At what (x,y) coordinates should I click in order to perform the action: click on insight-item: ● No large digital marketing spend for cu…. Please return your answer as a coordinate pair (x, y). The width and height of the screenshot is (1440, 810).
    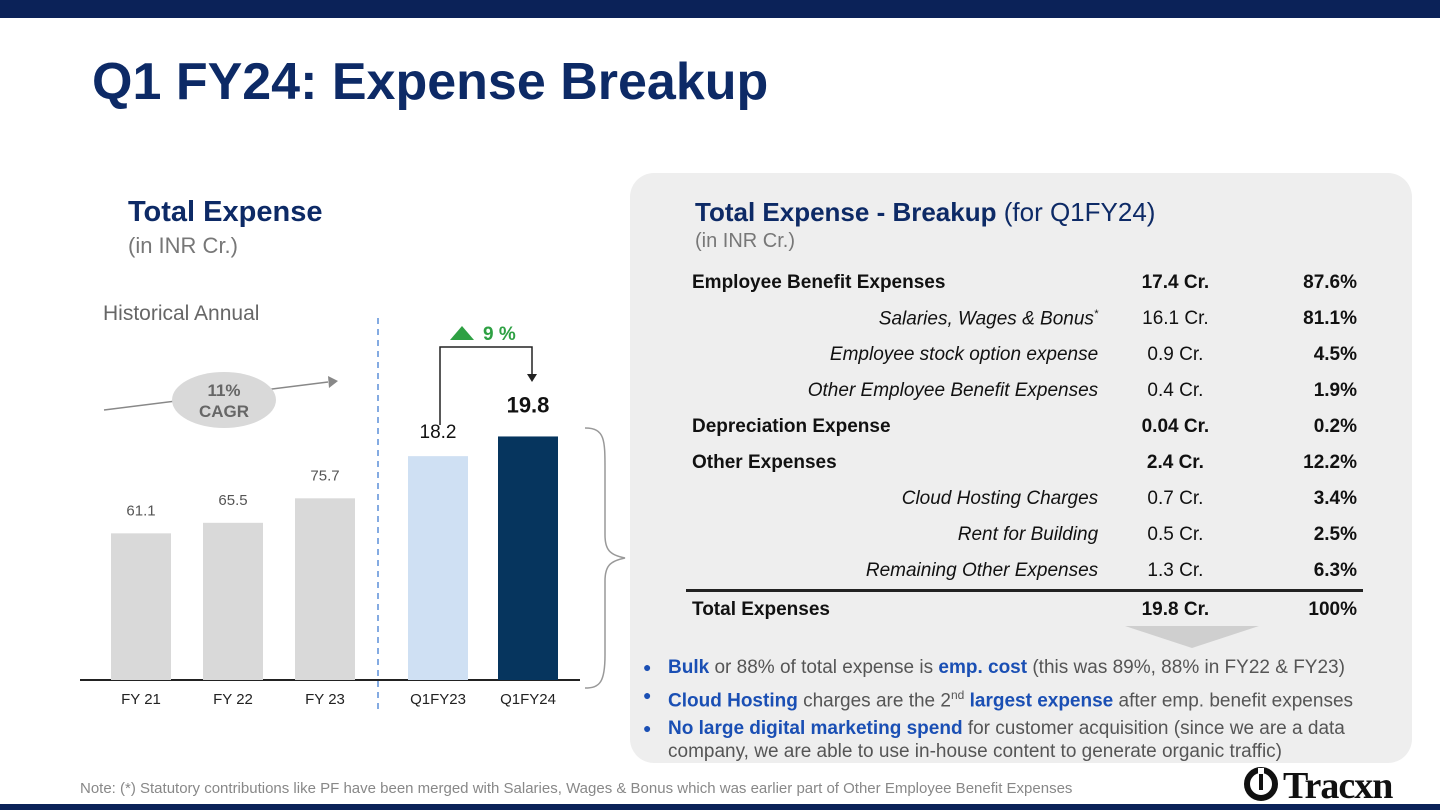
    Looking at the image, I should click on (1020, 740).